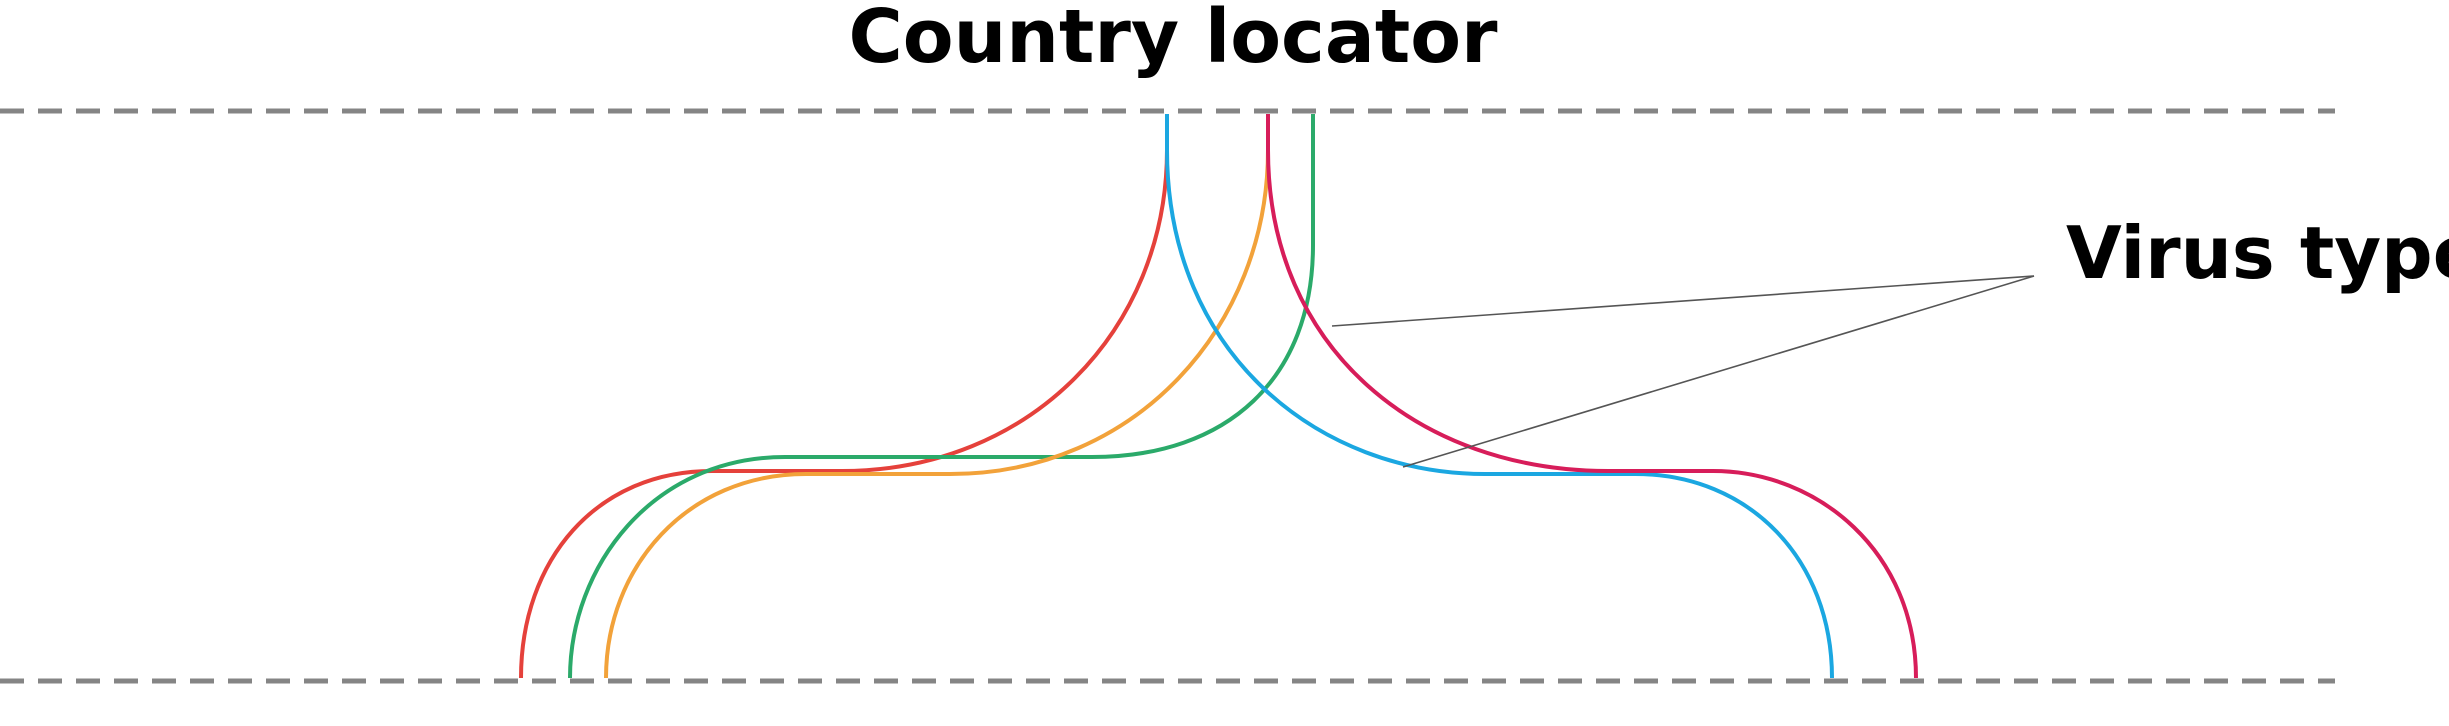 This screenshot has height=726, width=2449. I want to click on top-label: Country locator, so click(1173, 40).